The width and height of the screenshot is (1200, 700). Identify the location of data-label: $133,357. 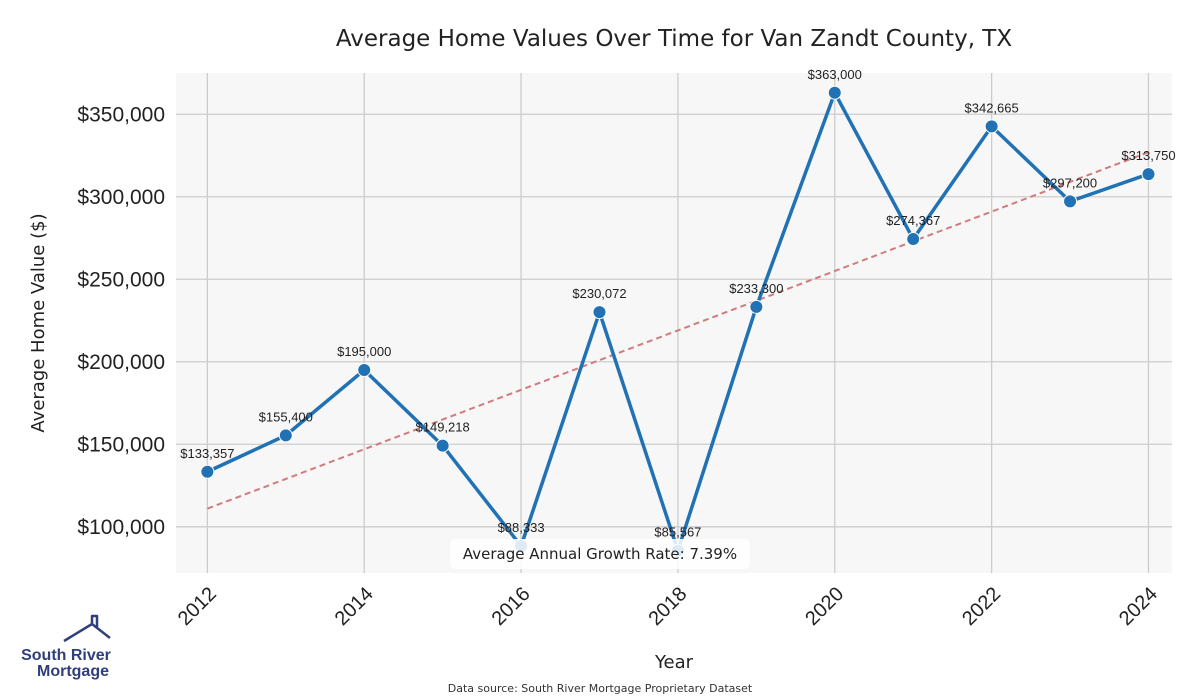
(207, 453).